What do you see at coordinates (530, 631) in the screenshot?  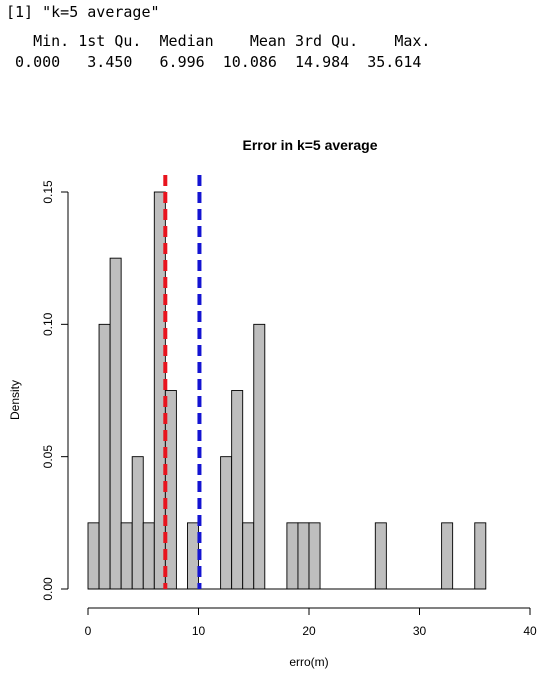 I see `x-tick-label: 40` at bounding box center [530, 631].